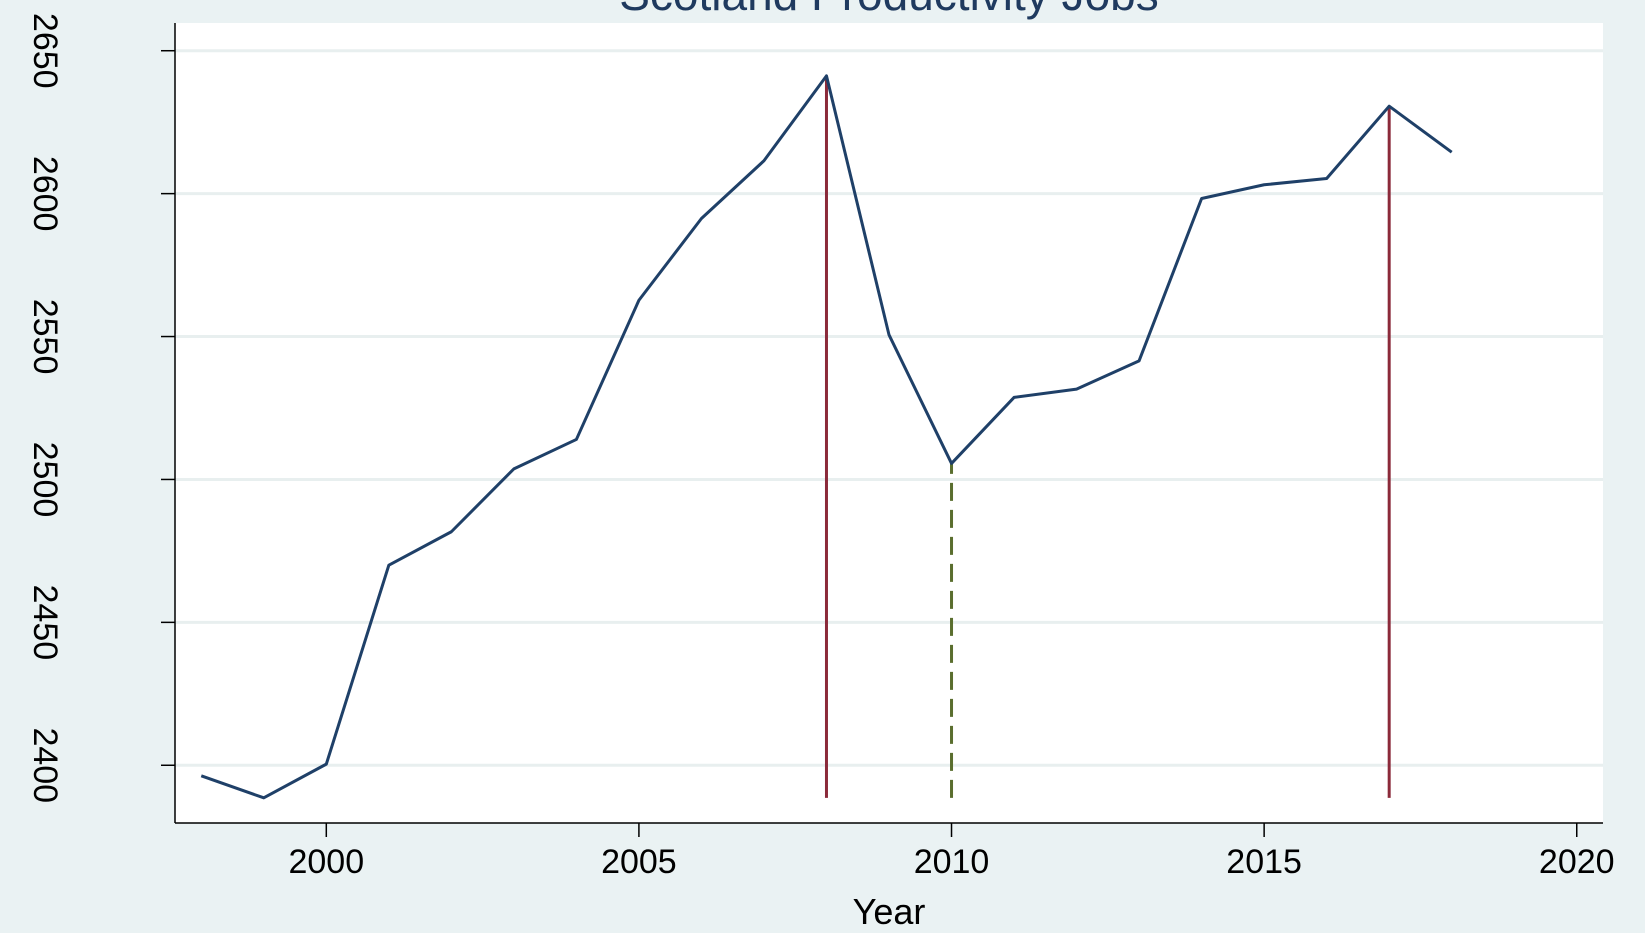 The width and height of the screenshot is (1645, 933). What do you see at coordinates (889, 911) in the screenshot?
I see `x-axis-label: Year` at bounding box center [889, 911].